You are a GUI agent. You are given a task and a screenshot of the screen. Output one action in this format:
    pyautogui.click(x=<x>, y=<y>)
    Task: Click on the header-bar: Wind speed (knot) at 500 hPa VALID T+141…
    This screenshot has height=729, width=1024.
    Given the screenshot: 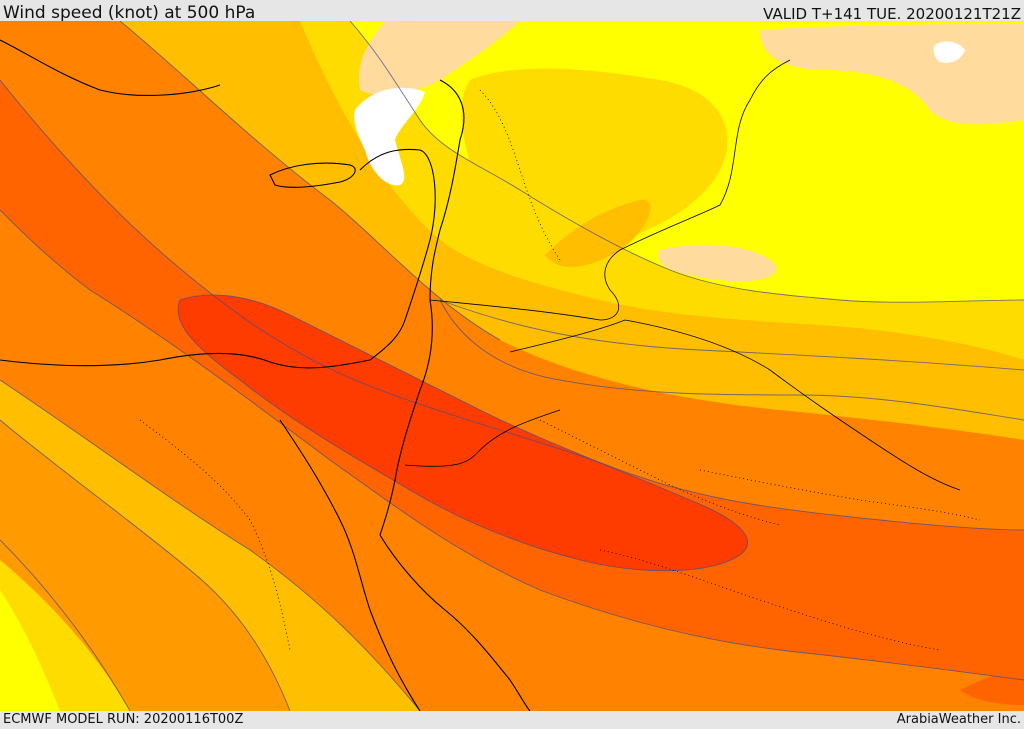 What is the action you would take?
    pyautogui.click(x=512, y=11)
    